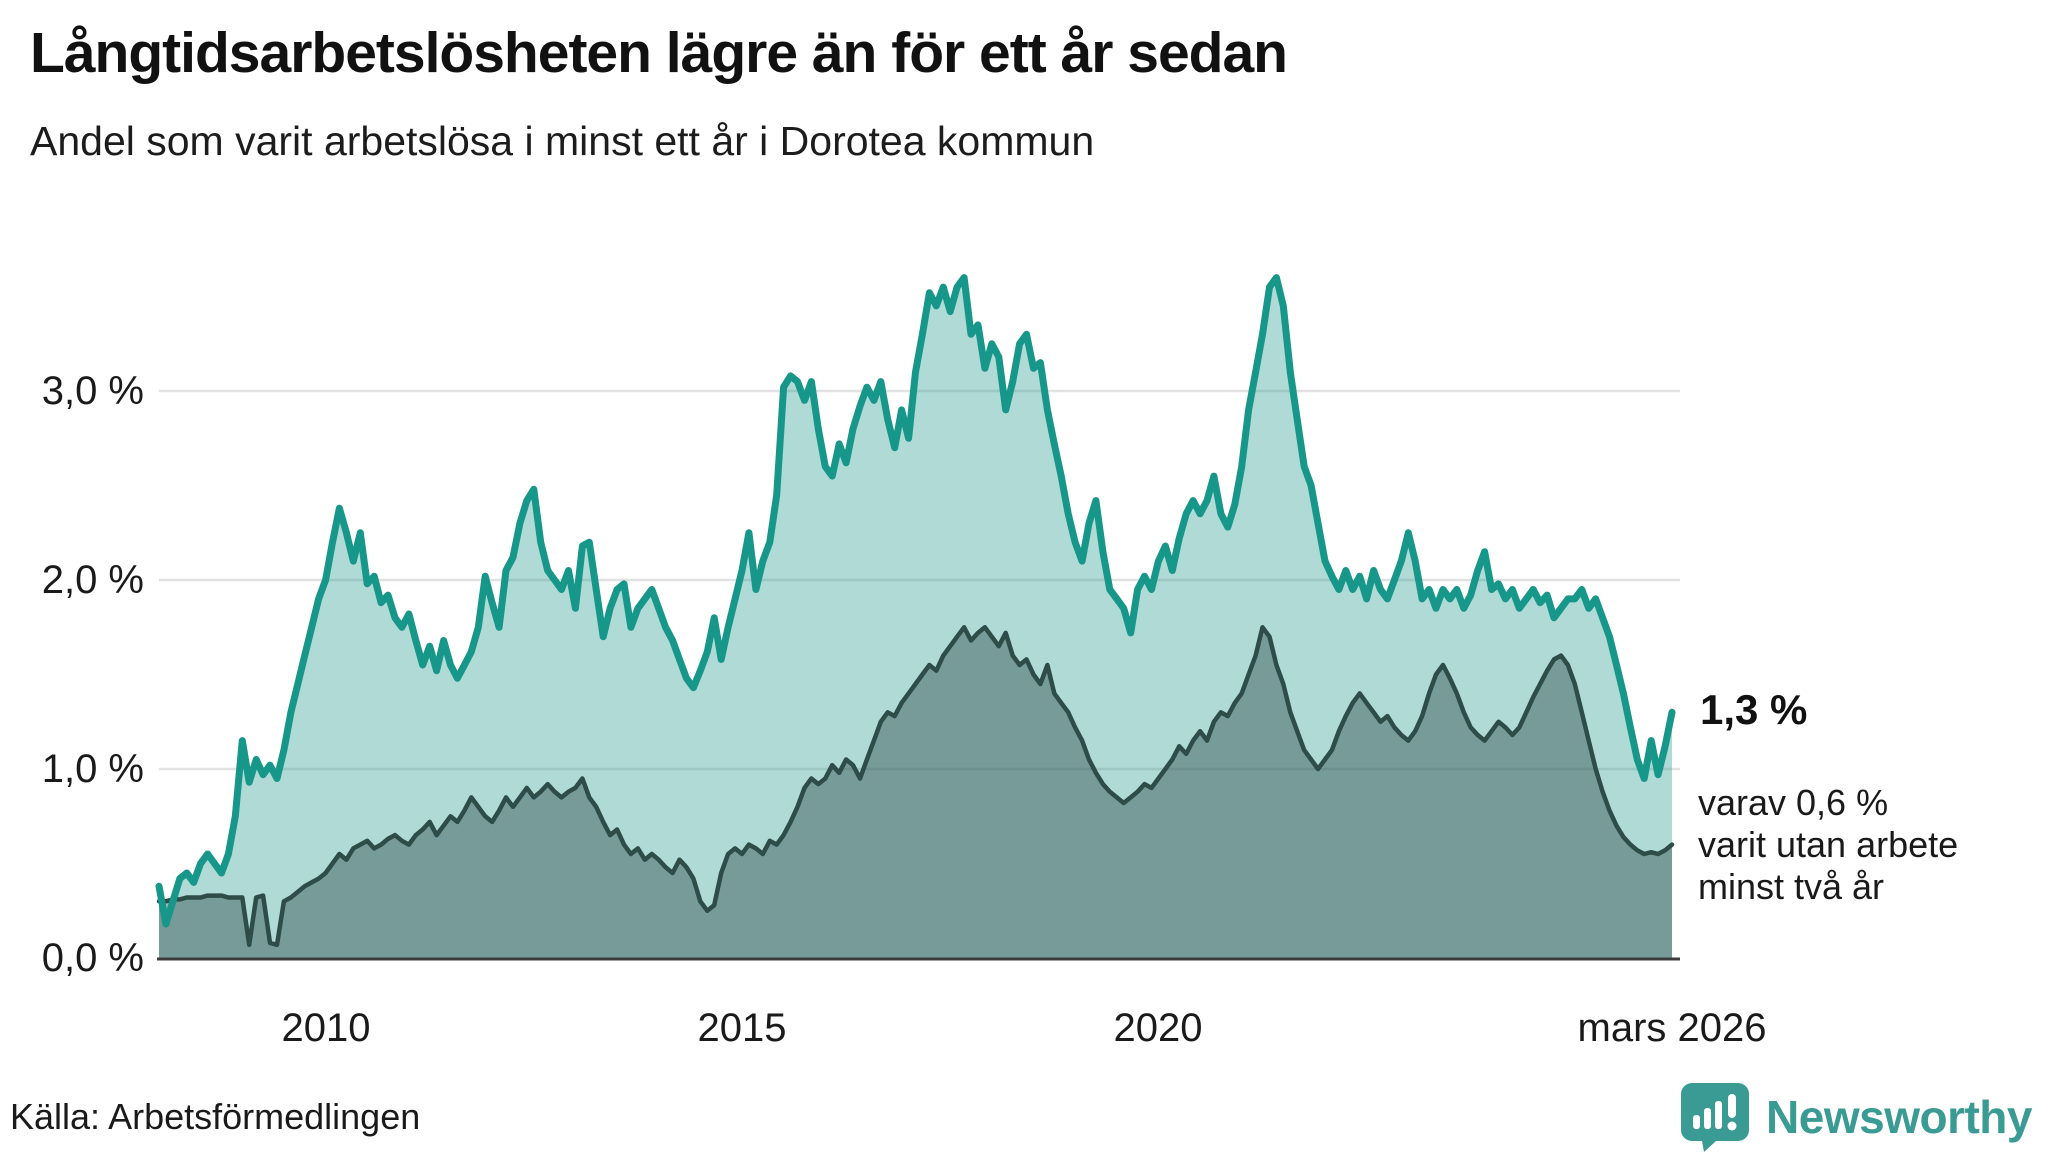 The image size is (2048, 1152). Describe the element at coordinates (92, 769) in the screenshot. I see `y-tick-1: 1,0 %` at that location.